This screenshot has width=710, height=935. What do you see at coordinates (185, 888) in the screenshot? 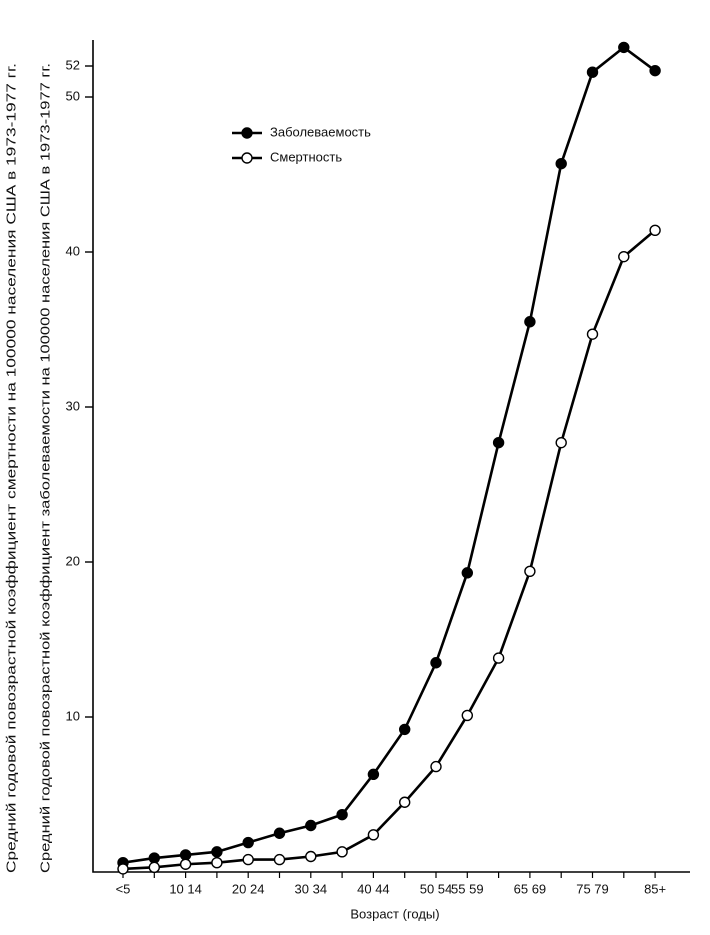
I see `x-tick-label: 10 14` at bounding box center [185, 888].